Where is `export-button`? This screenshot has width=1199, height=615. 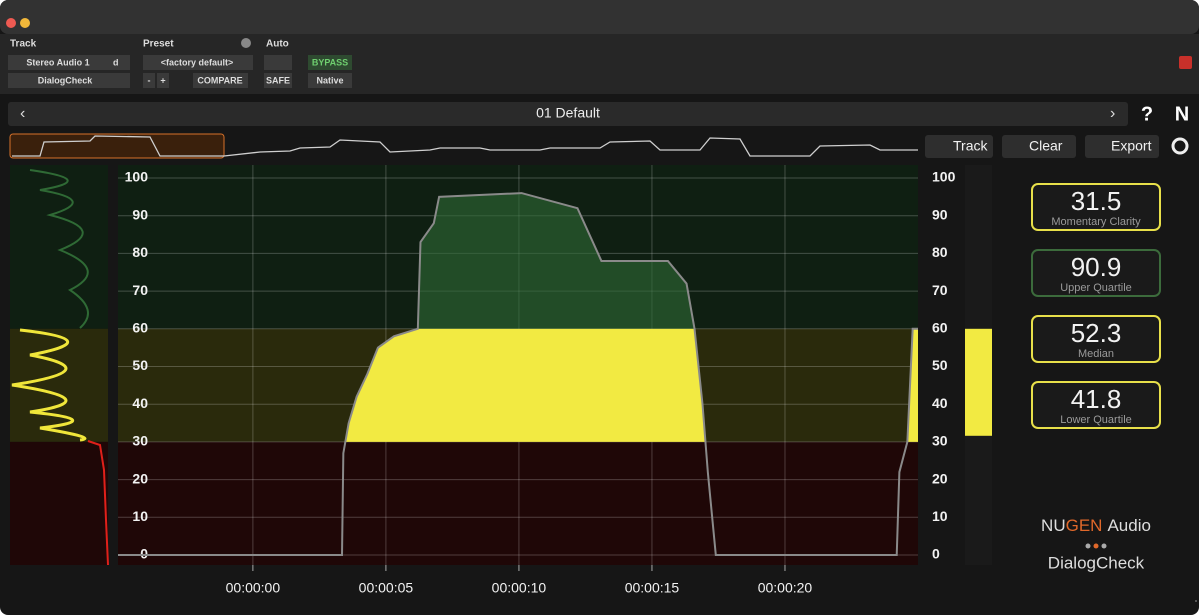
export-button is located at coordinates (1122, 146).